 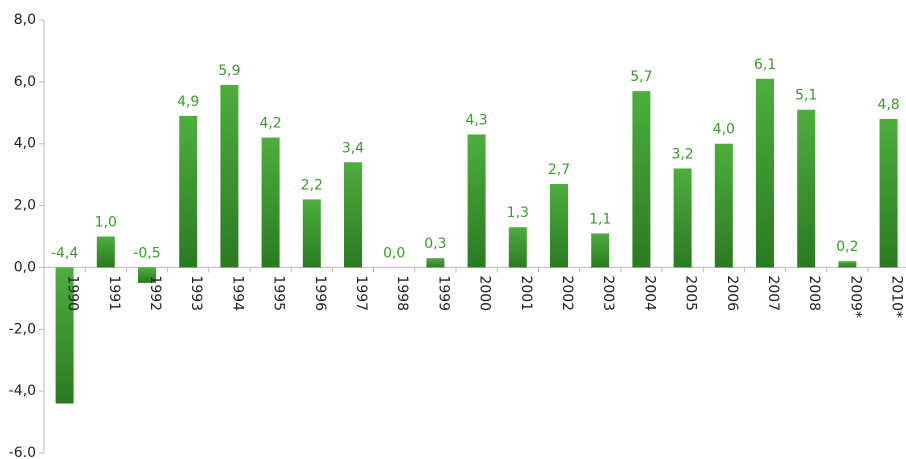 I want to click on value-label: 5,9, so click(x=229, y=71).